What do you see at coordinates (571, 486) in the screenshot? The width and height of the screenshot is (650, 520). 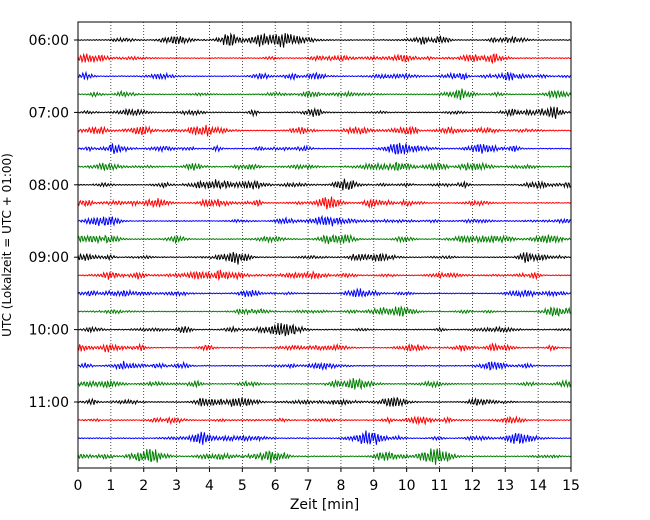 I see `x-tick-label: 15` at bounding box center [571, 486].